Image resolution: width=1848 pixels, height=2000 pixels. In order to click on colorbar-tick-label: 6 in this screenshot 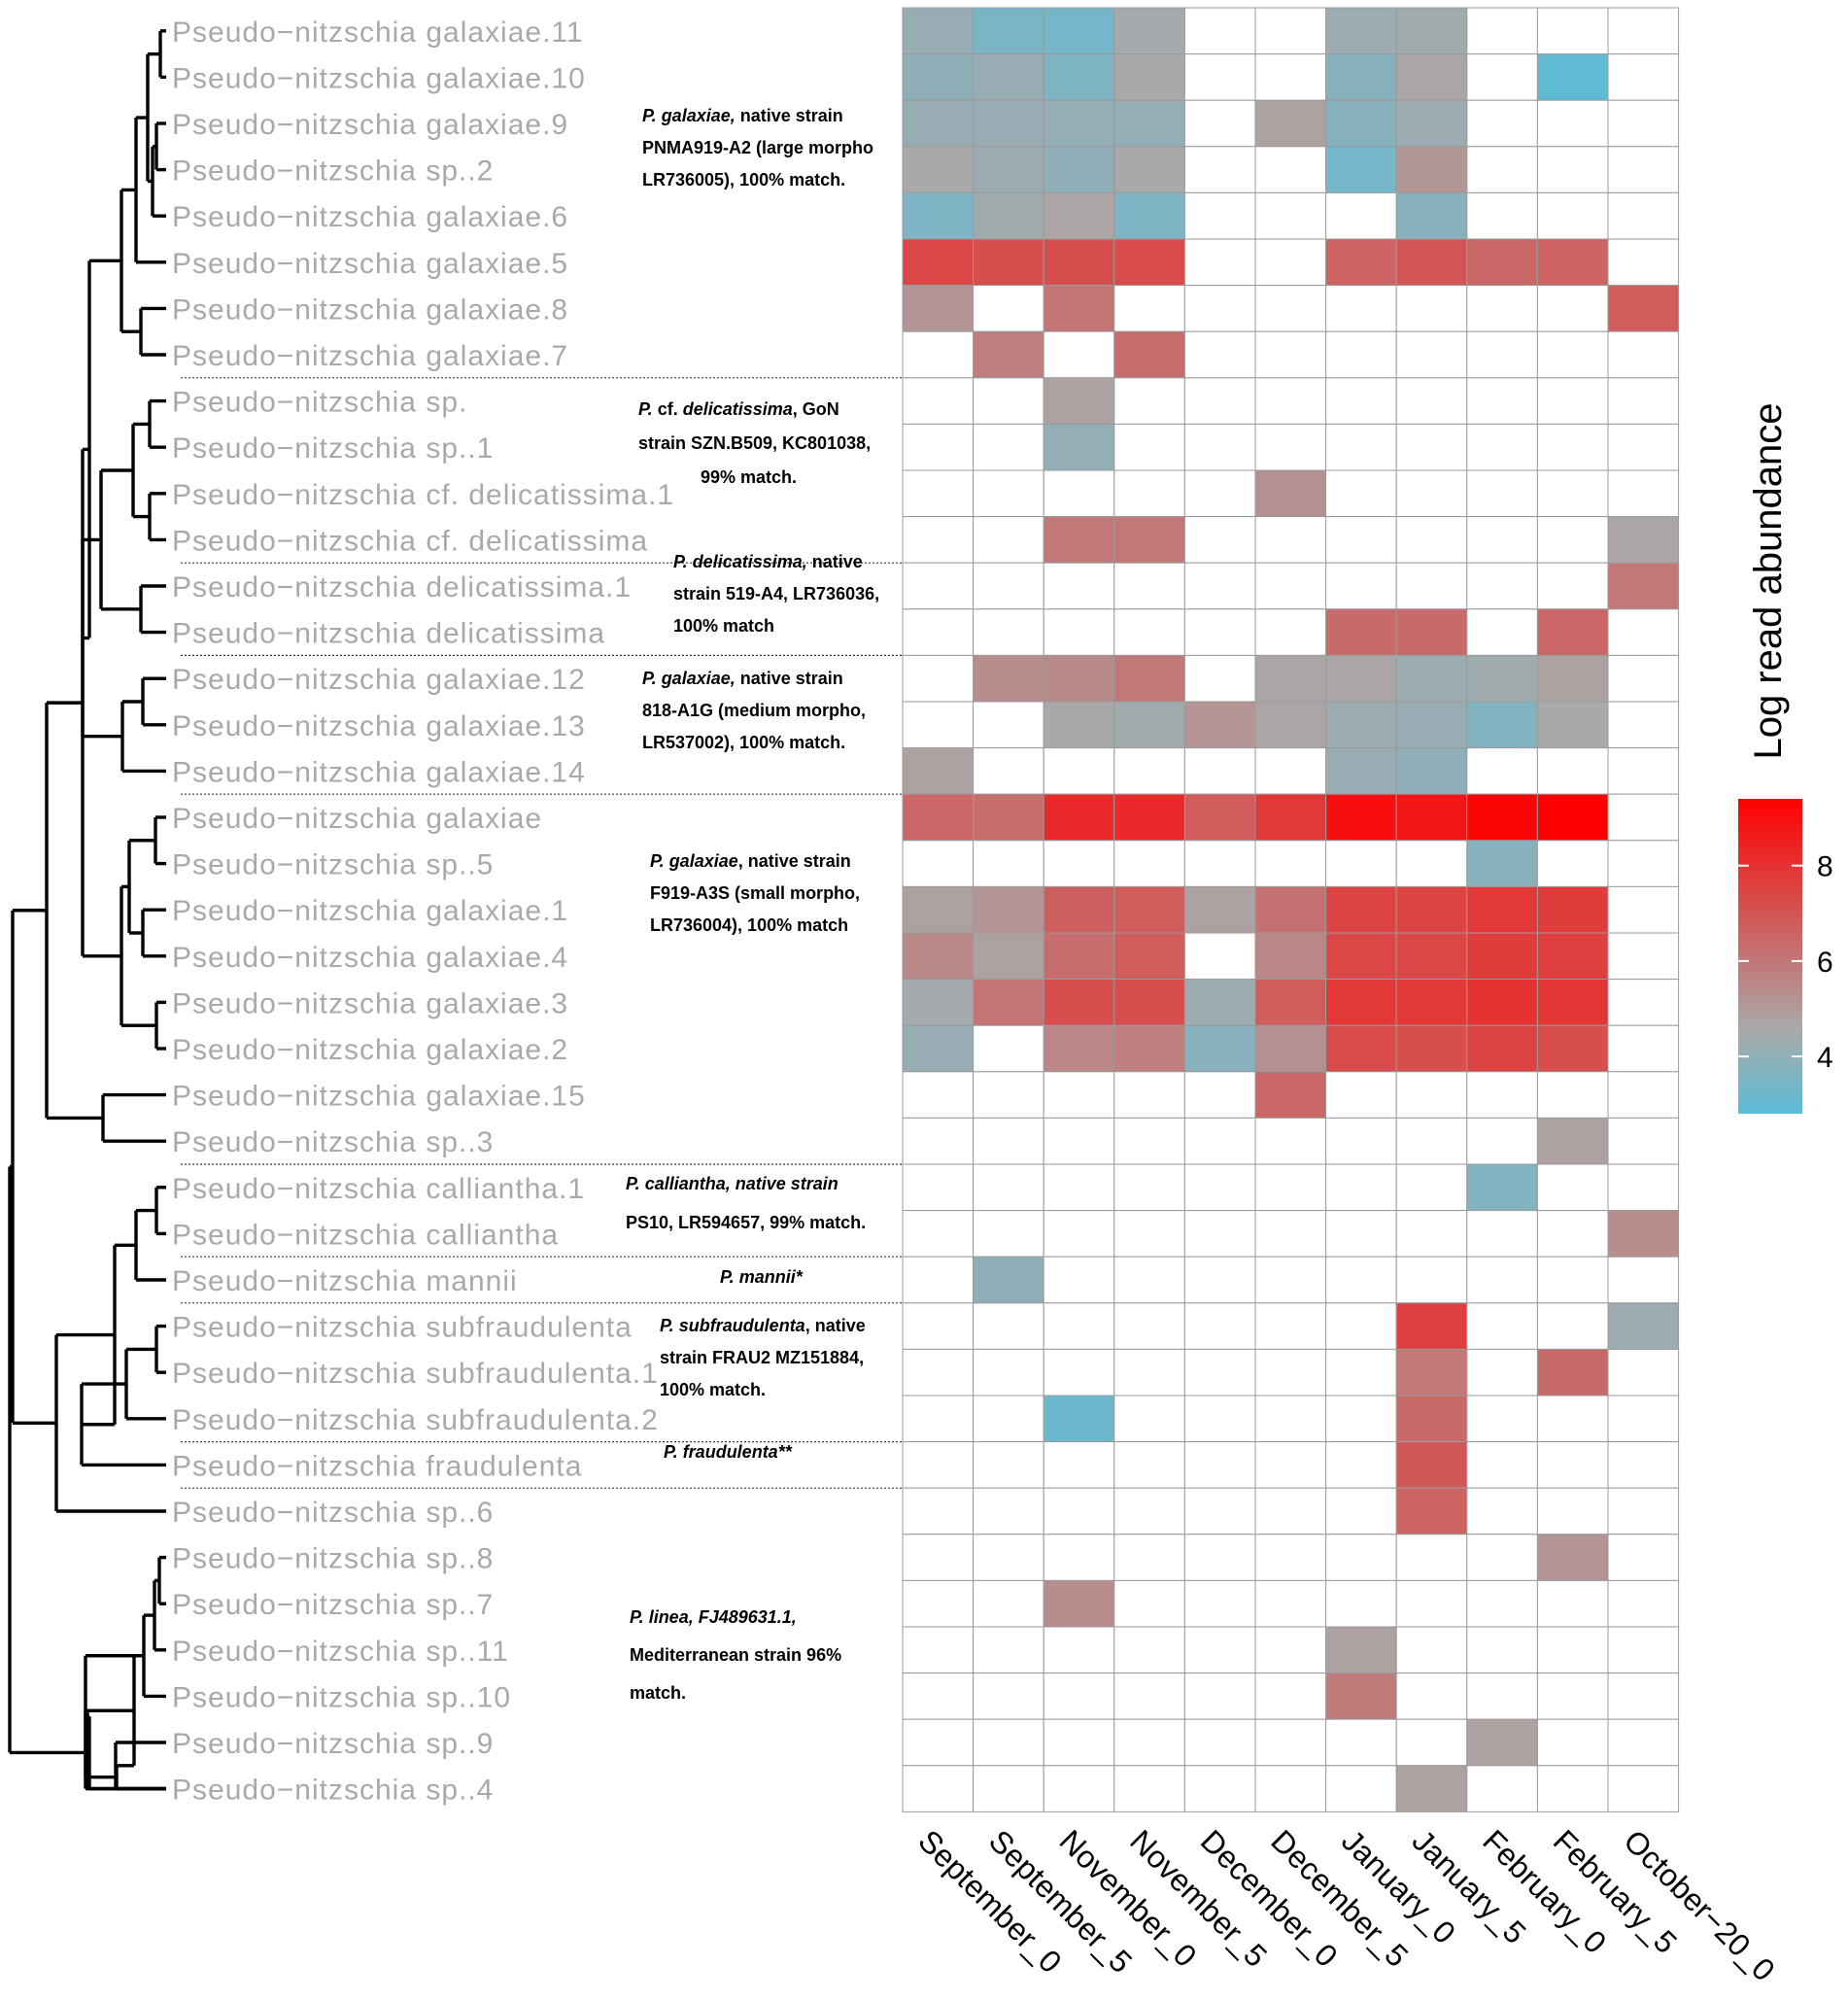, I will do `click(1825, 963)`.